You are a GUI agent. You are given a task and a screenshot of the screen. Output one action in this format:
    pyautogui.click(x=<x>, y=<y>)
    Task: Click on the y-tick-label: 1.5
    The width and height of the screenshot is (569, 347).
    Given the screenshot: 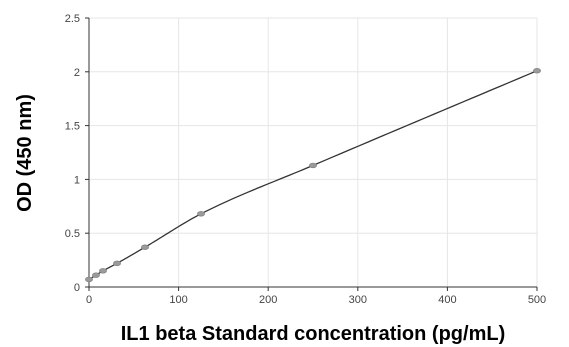 What is the action you would take?
    pyautogui.click(x=72, y=127)
    